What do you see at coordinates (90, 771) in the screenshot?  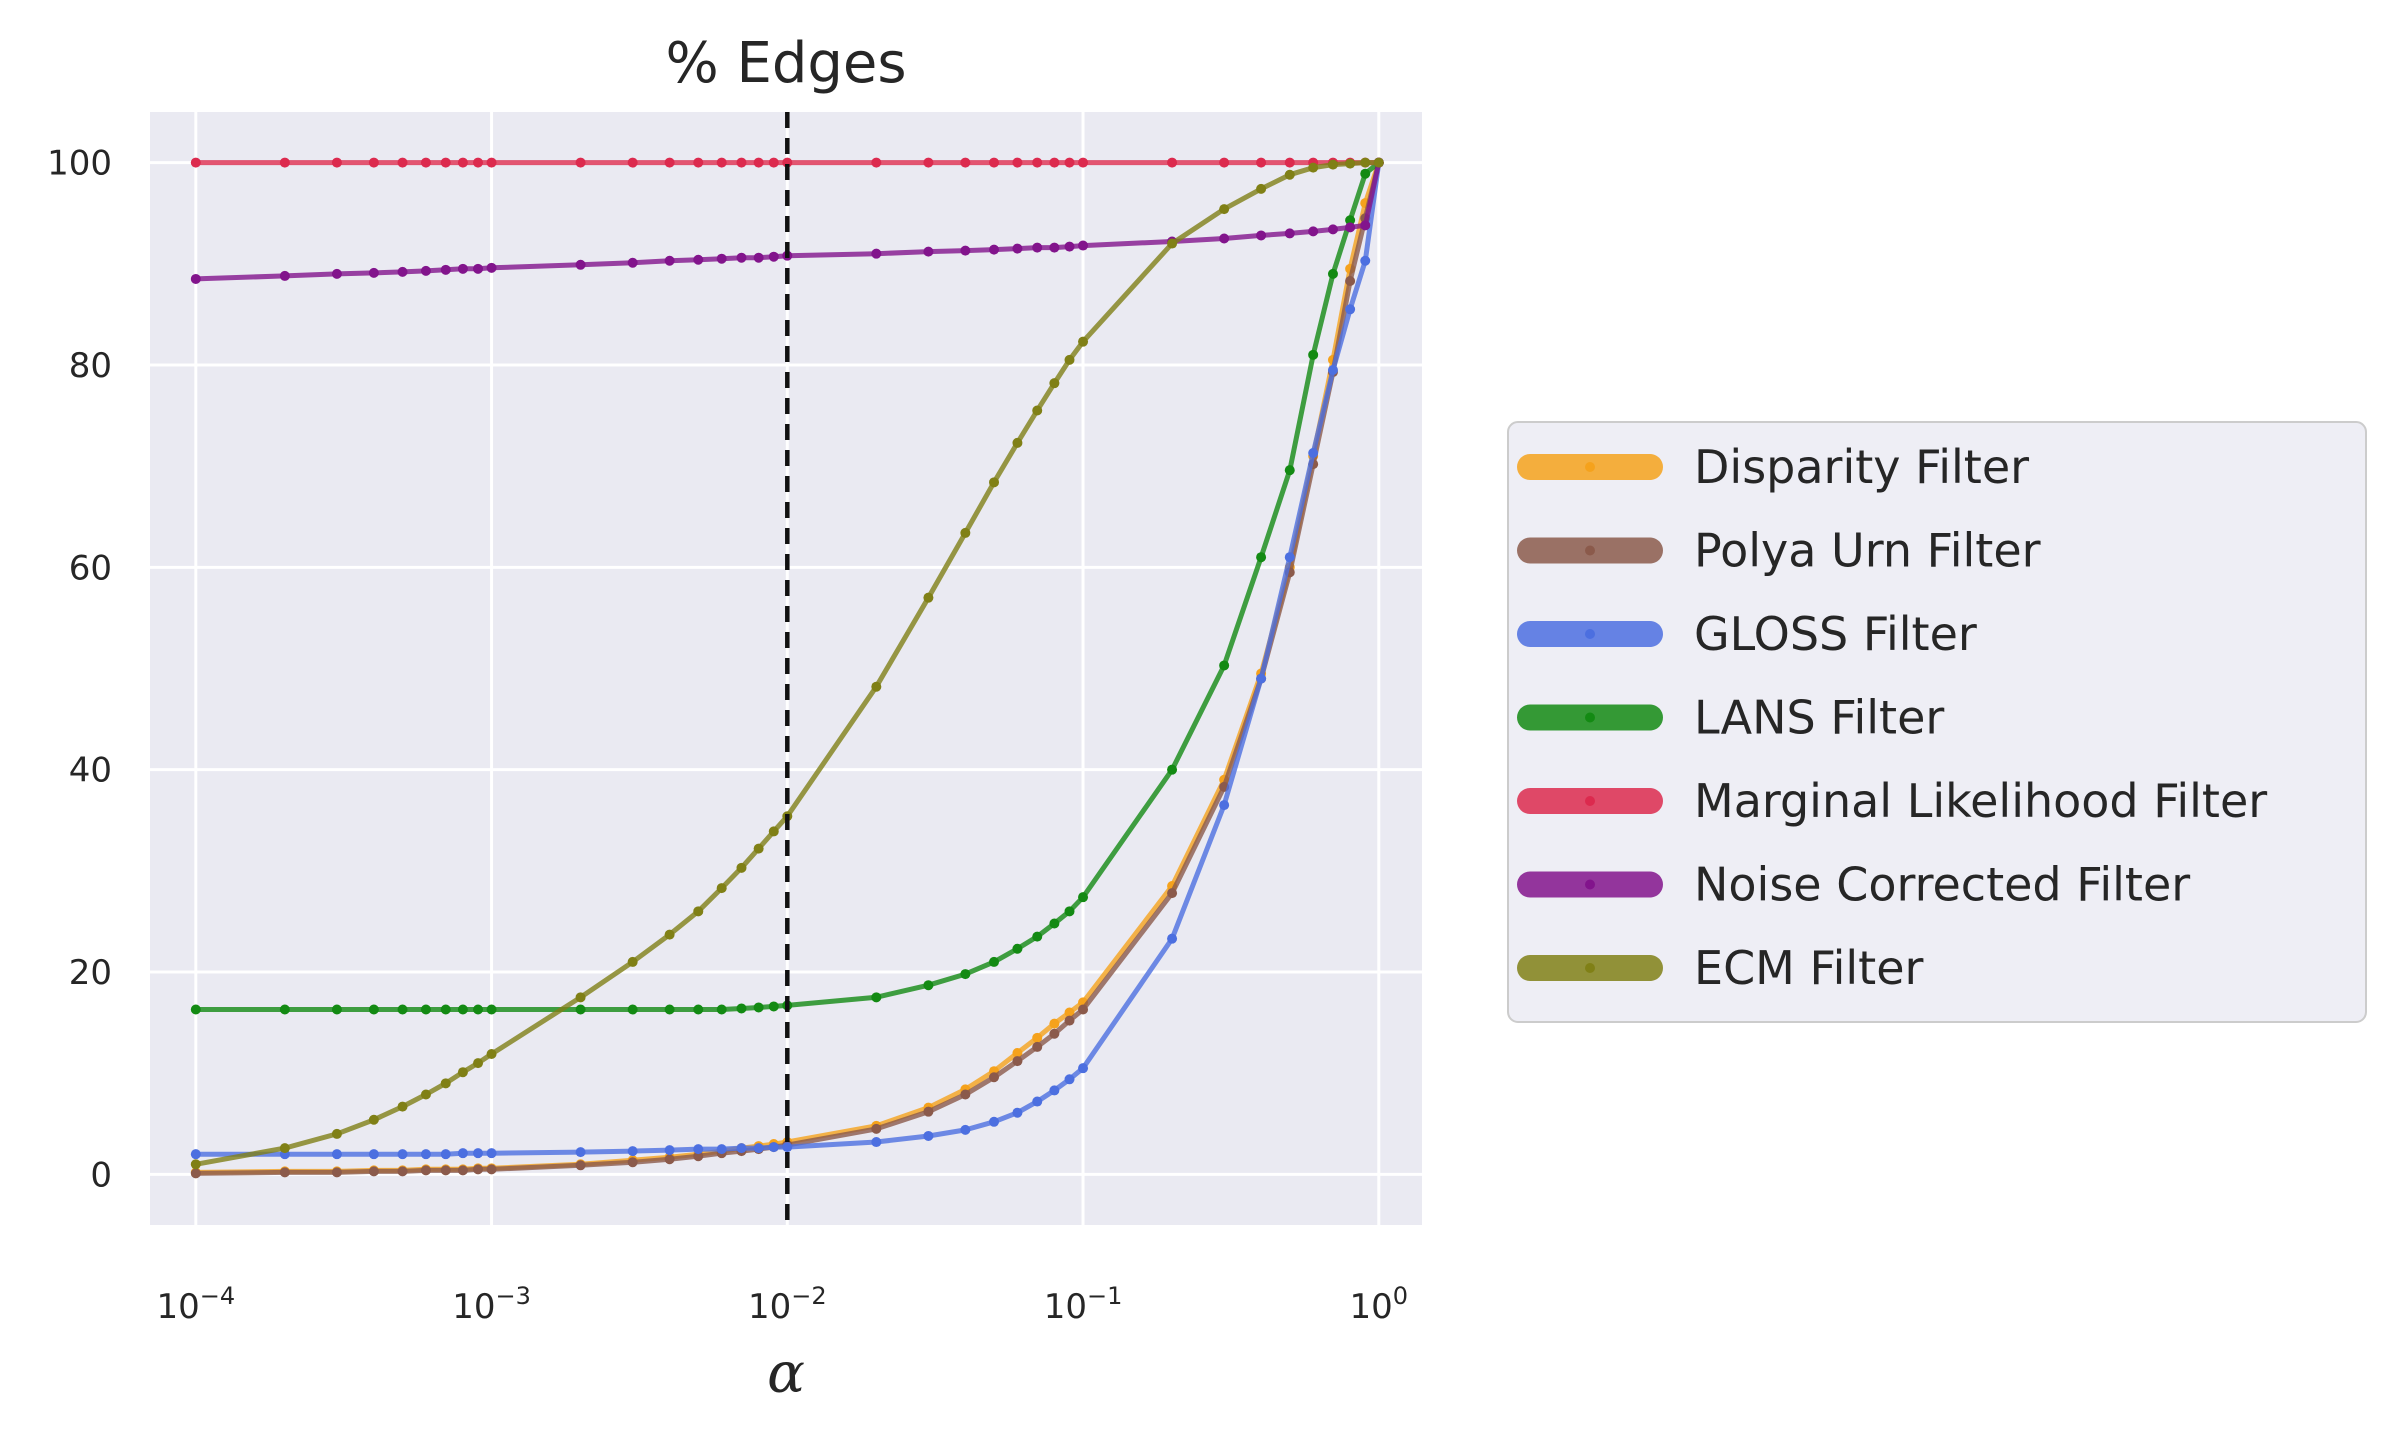 I see `y-tick-label: 40` at bounding box center [90, 771].